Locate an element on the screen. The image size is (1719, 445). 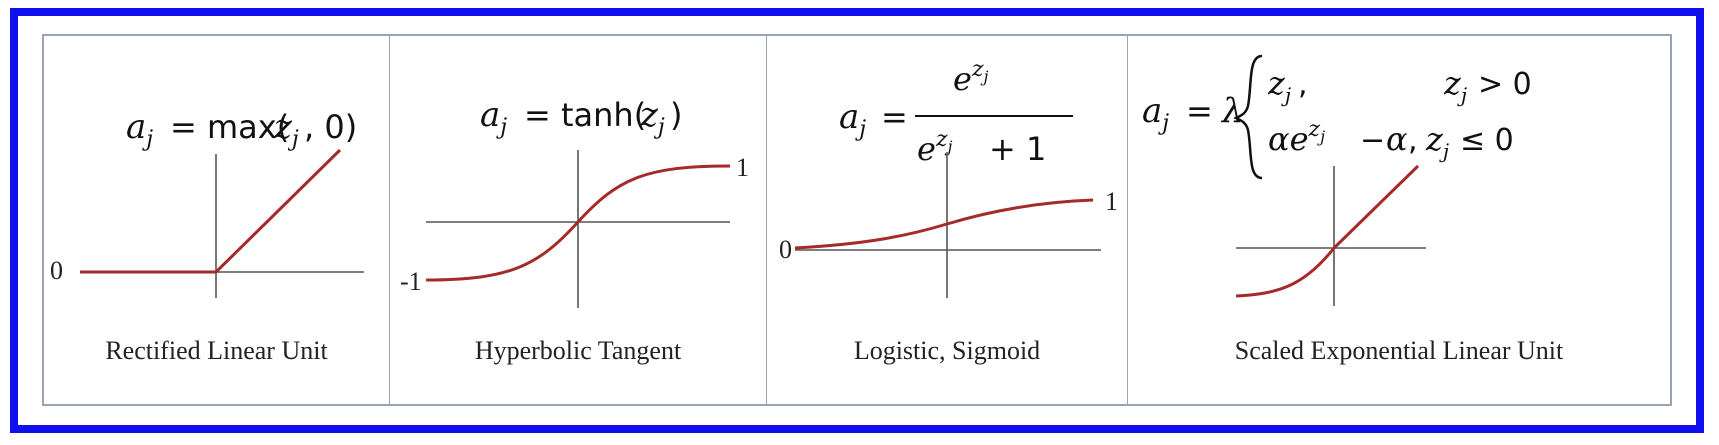
svg-text: + 1 is located at coordinates (1017, 149).